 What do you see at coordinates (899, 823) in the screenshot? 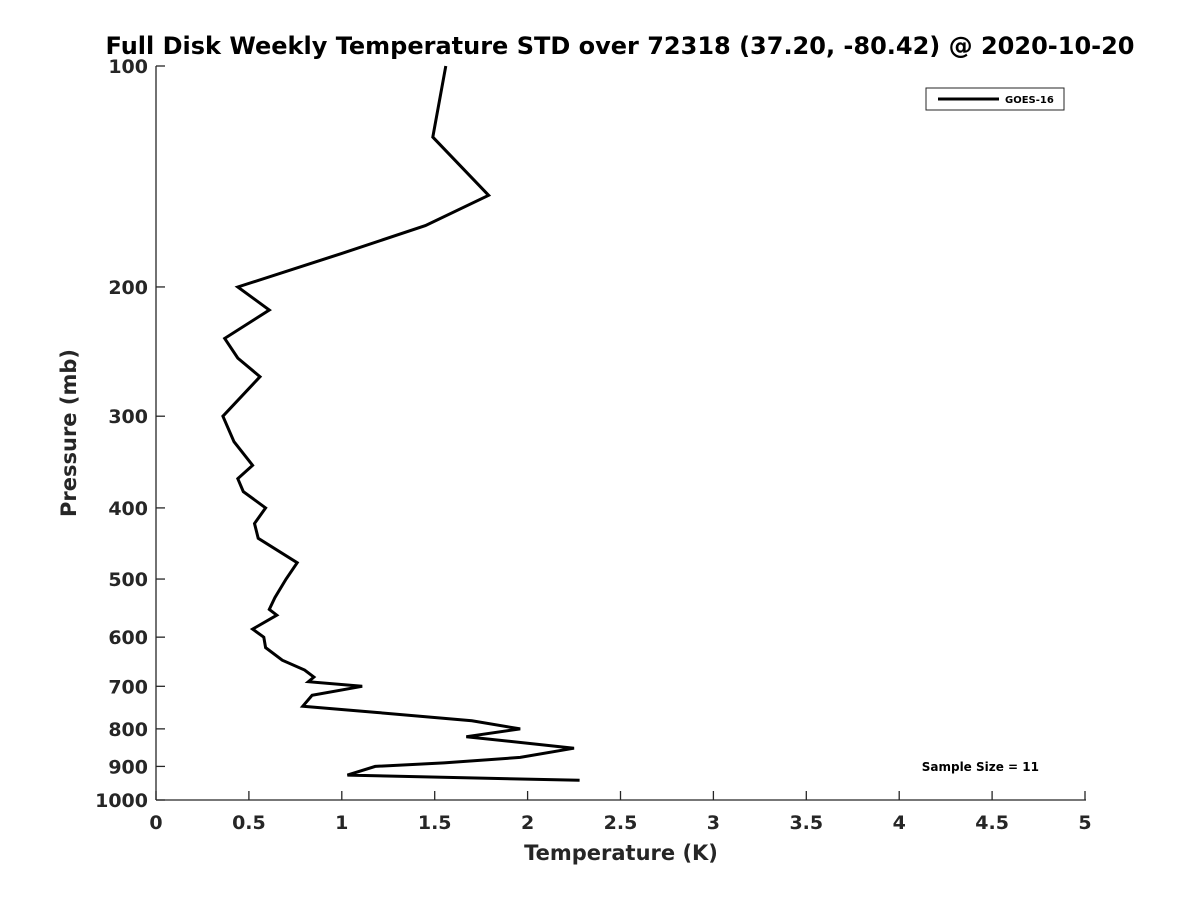
I see `x-tick-label: 4` at bounding box center [899, 823].